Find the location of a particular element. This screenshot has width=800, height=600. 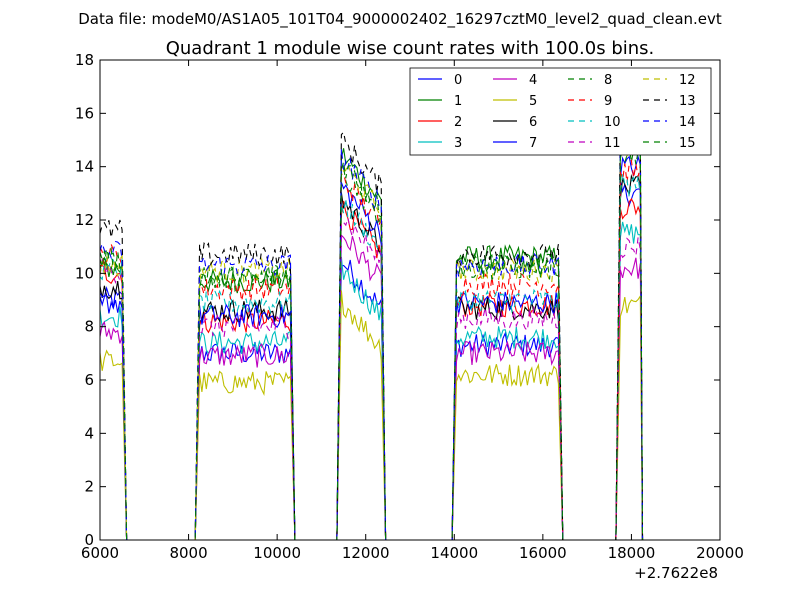

x-tick-label: 20000 is located at coordinates (720, 553).